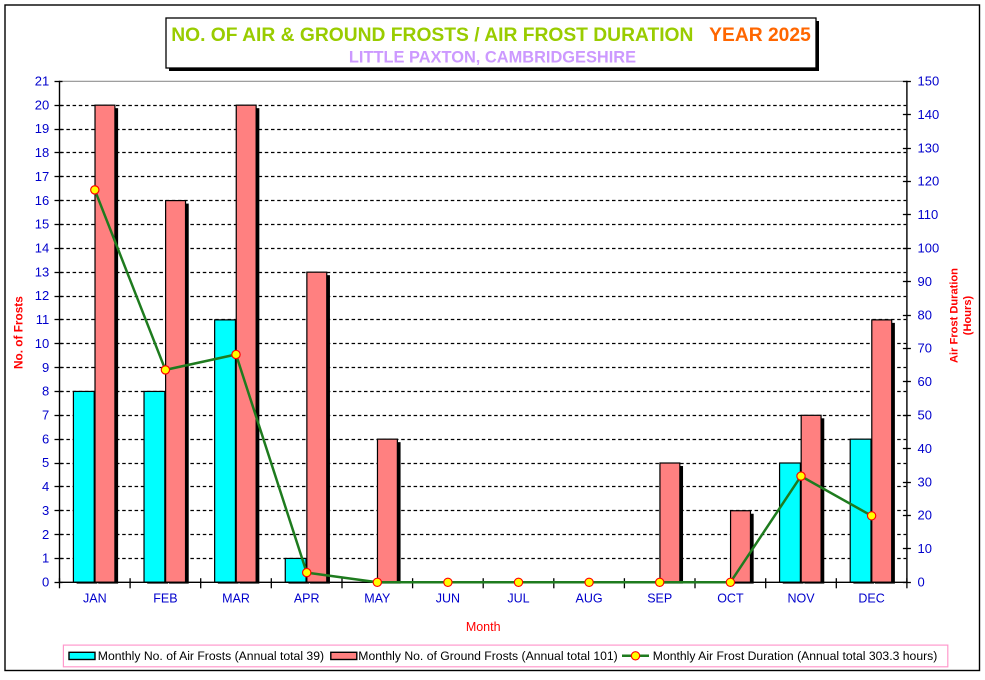 The width and height of the screenshot is (985, 680). I want to click on svg-text: 21, so click(42, 81).